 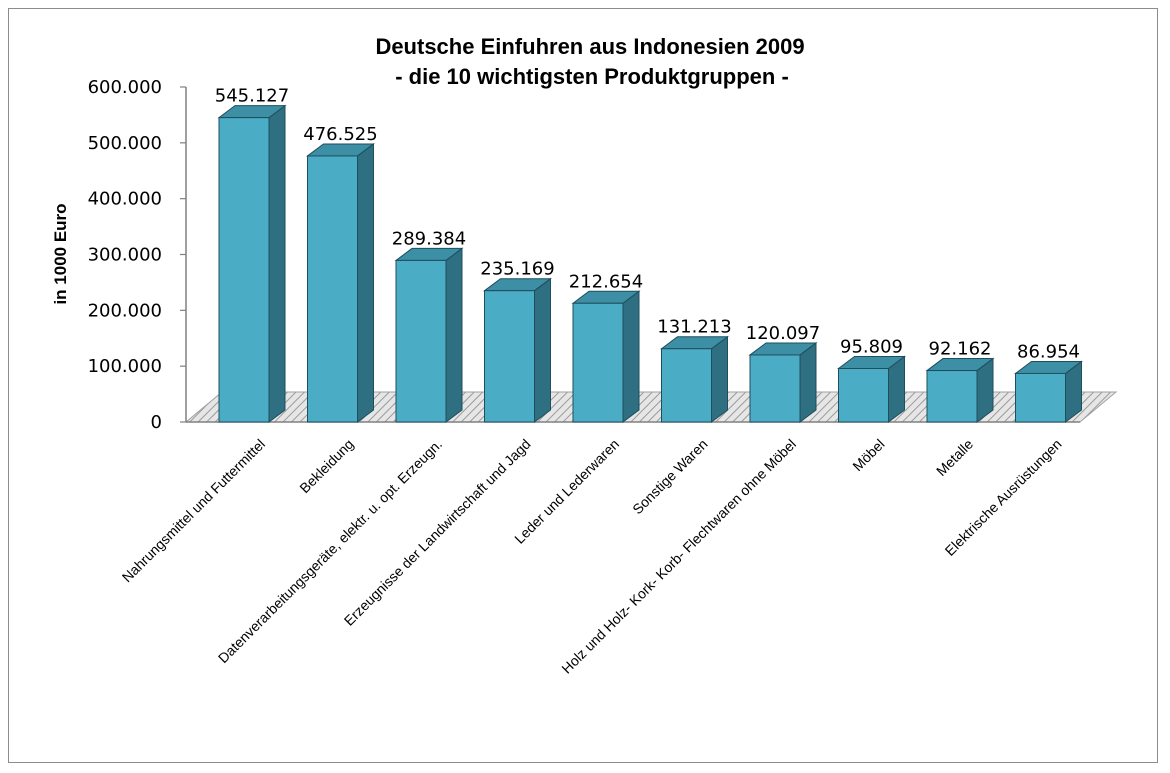 What do you see at coordinates (694, 327) in the screenshot?
I see `data-label: 131.213` at bounding box center [694, 327].